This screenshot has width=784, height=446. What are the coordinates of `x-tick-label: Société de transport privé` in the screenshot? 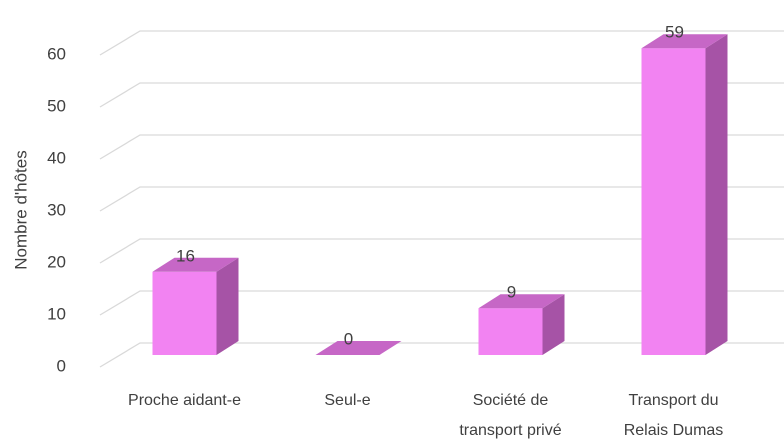 It's located at (510, 415).